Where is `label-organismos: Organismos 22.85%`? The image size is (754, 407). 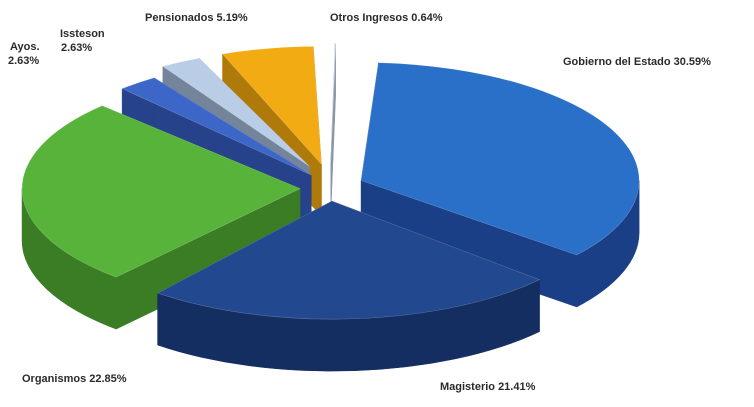
label-organismos: Organismos 22.85% is located at coordinates (74, 379).